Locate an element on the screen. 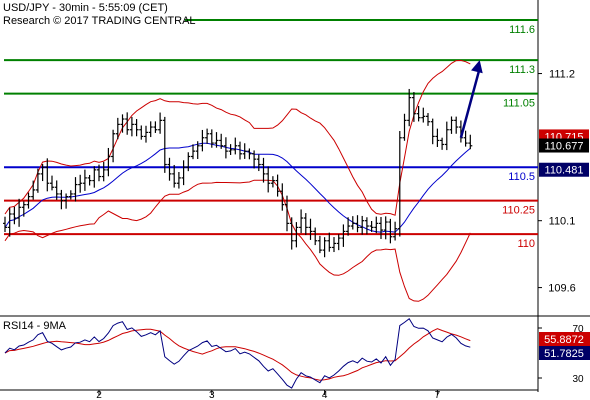 This screenshot has width=590, height=400. rsi-value-tag-rsi_ma is located at coordinates (564, 339).